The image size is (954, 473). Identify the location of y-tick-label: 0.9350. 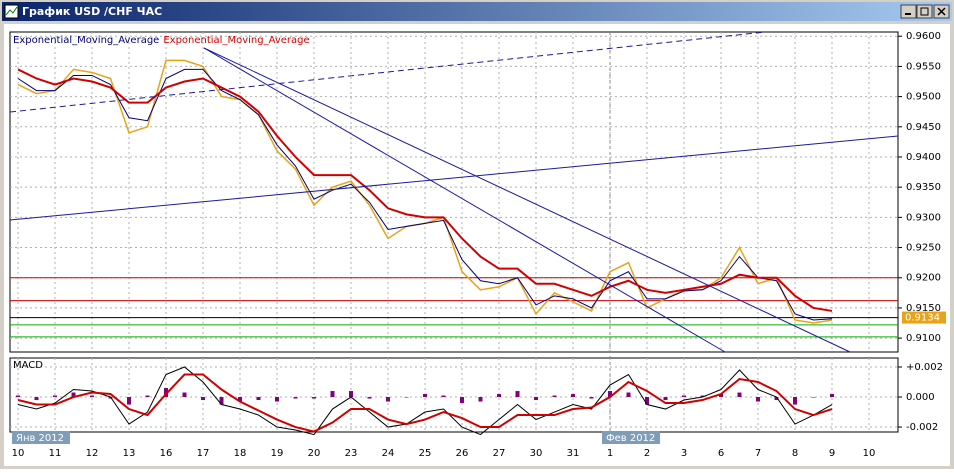
(923, 187).